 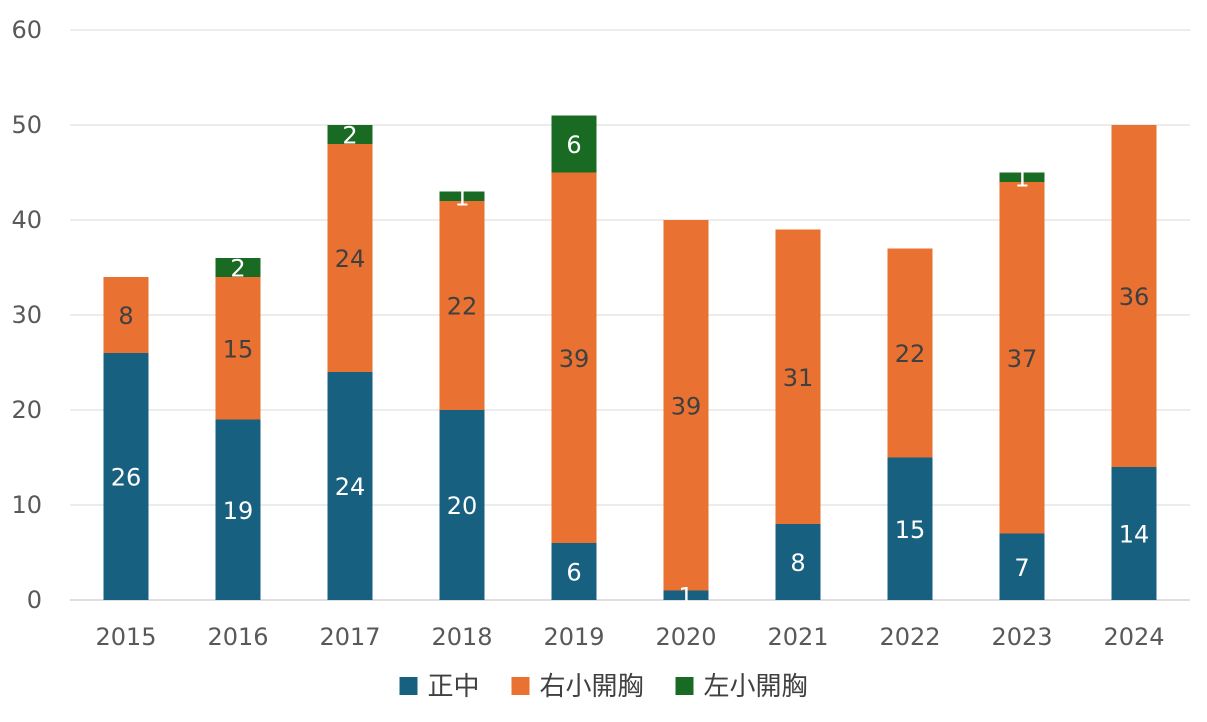 I want to click on y-axis: 0 10 20 30 40 50 60, so click(x=26, y=315).